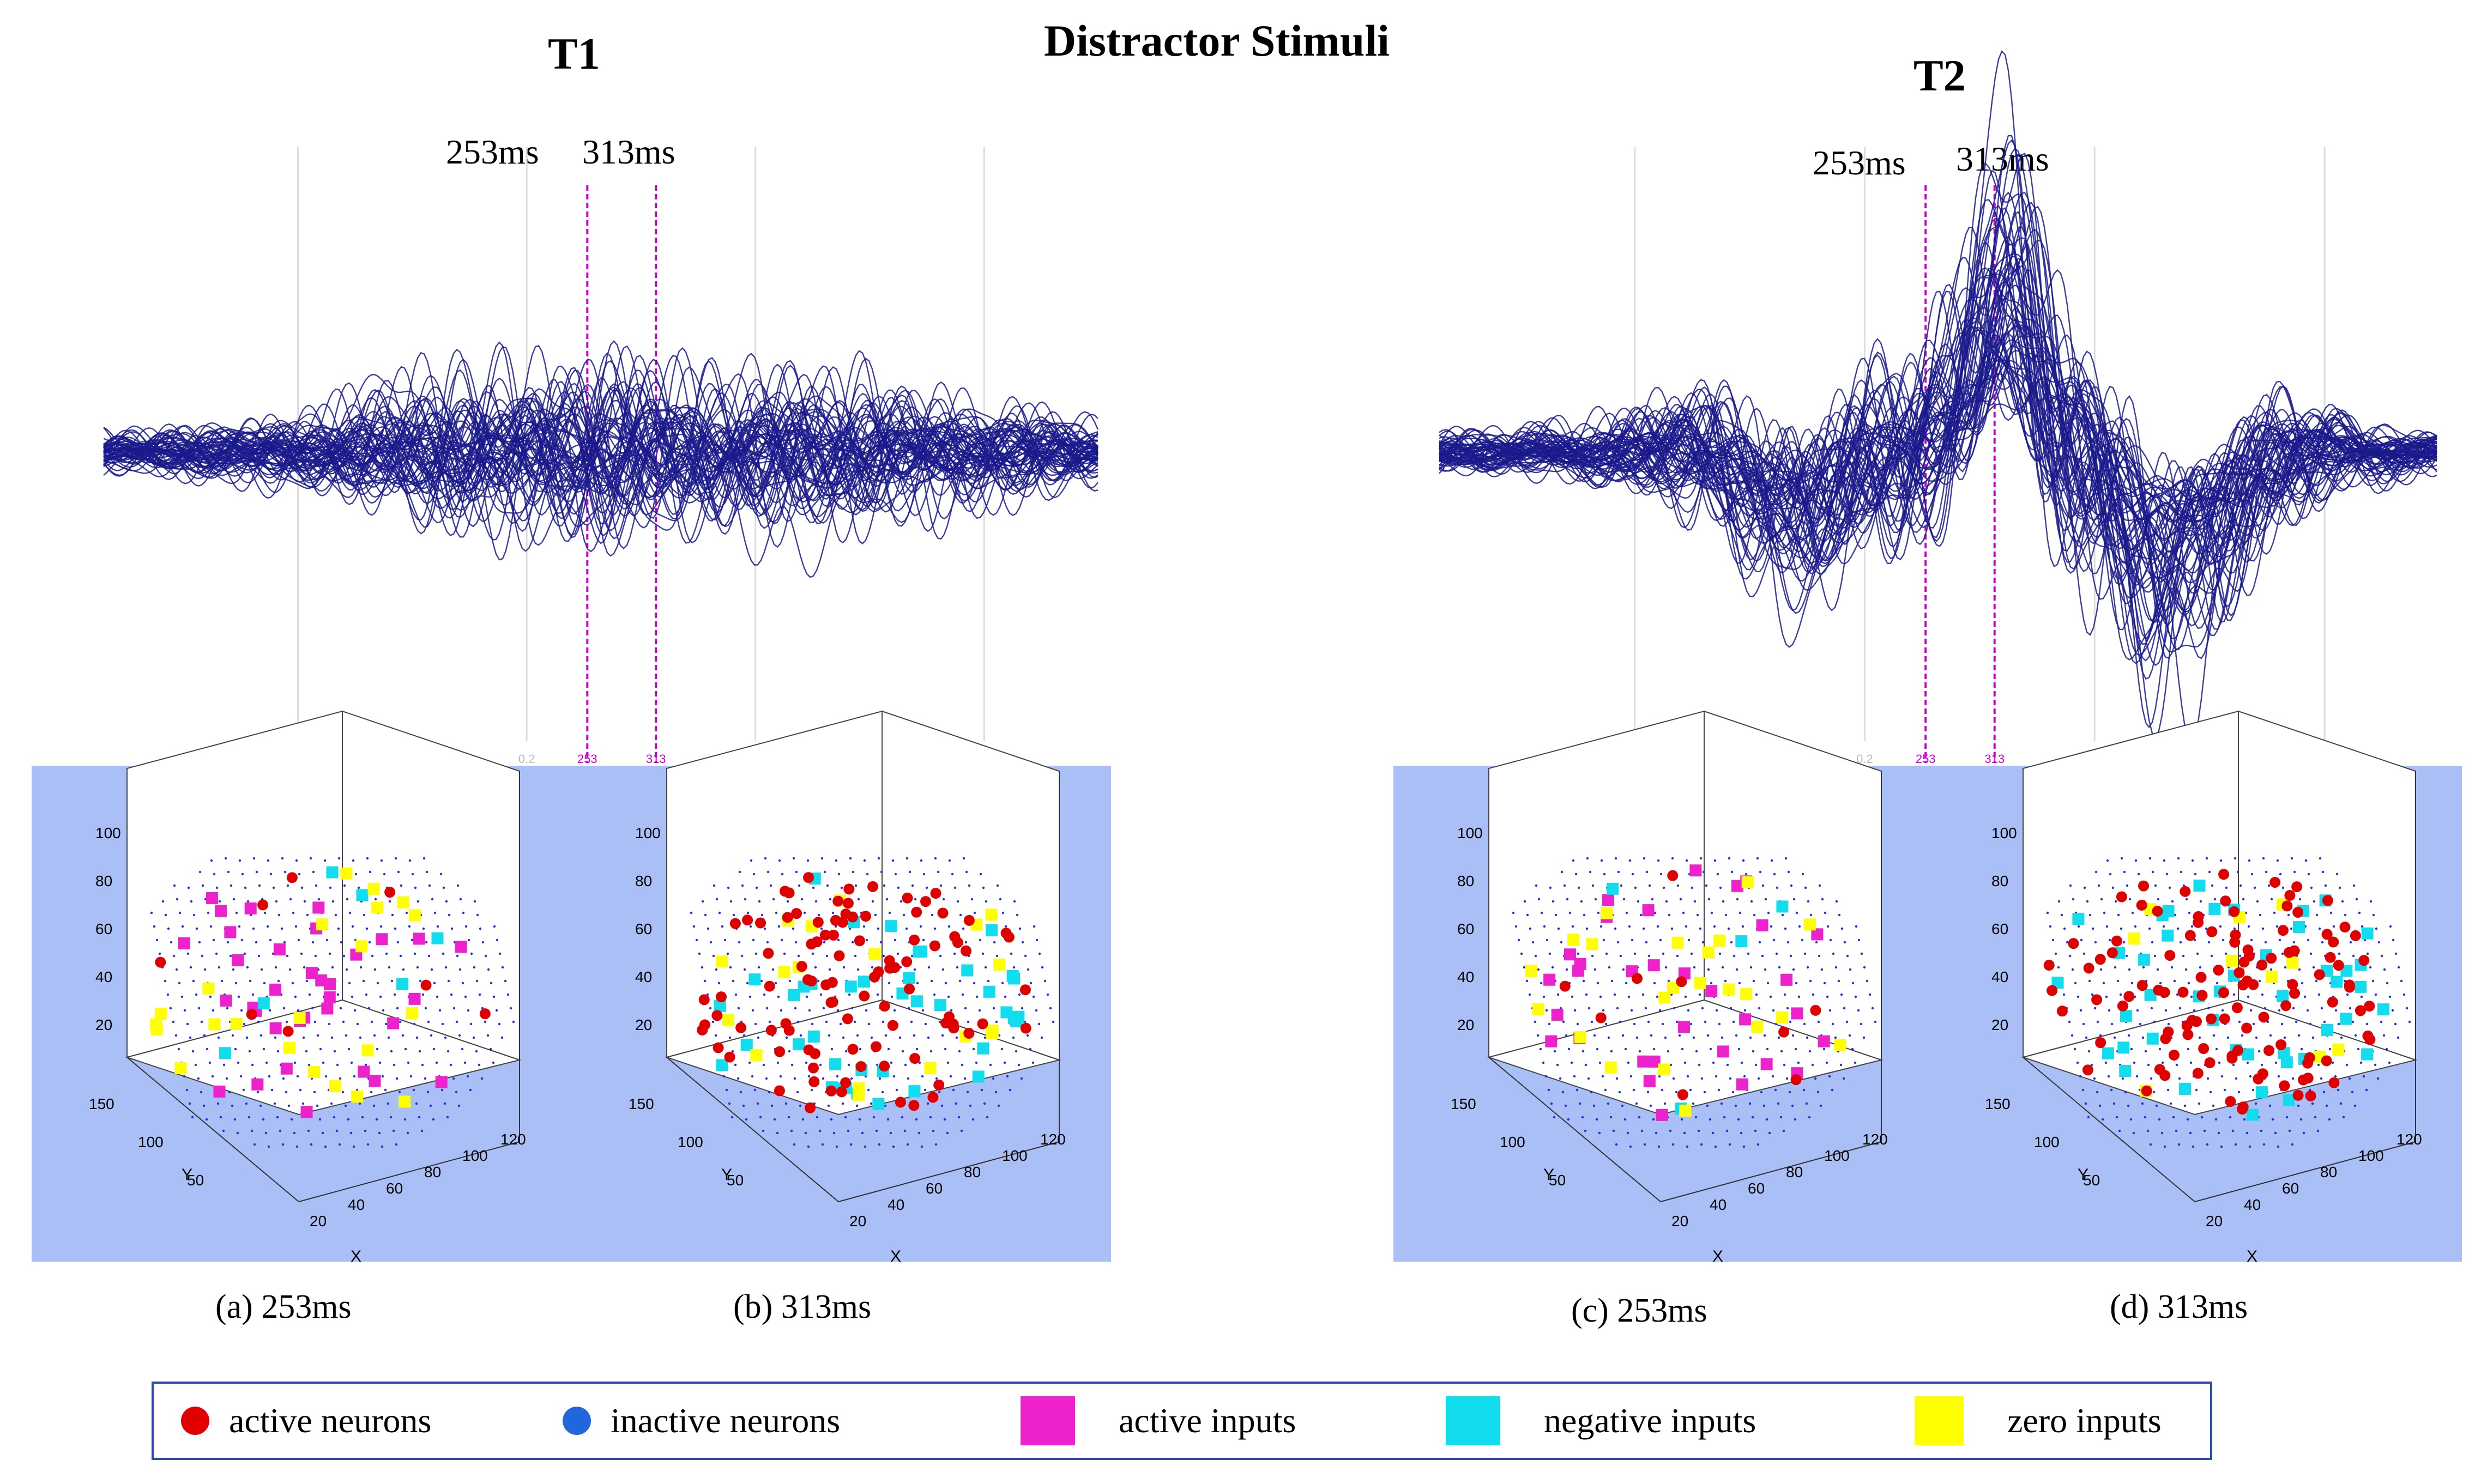 The image size is (2481, 1484). Describe the element at coordinates (1048, 1420) in the screenshot. I see `magenta-square-icon` at that location.